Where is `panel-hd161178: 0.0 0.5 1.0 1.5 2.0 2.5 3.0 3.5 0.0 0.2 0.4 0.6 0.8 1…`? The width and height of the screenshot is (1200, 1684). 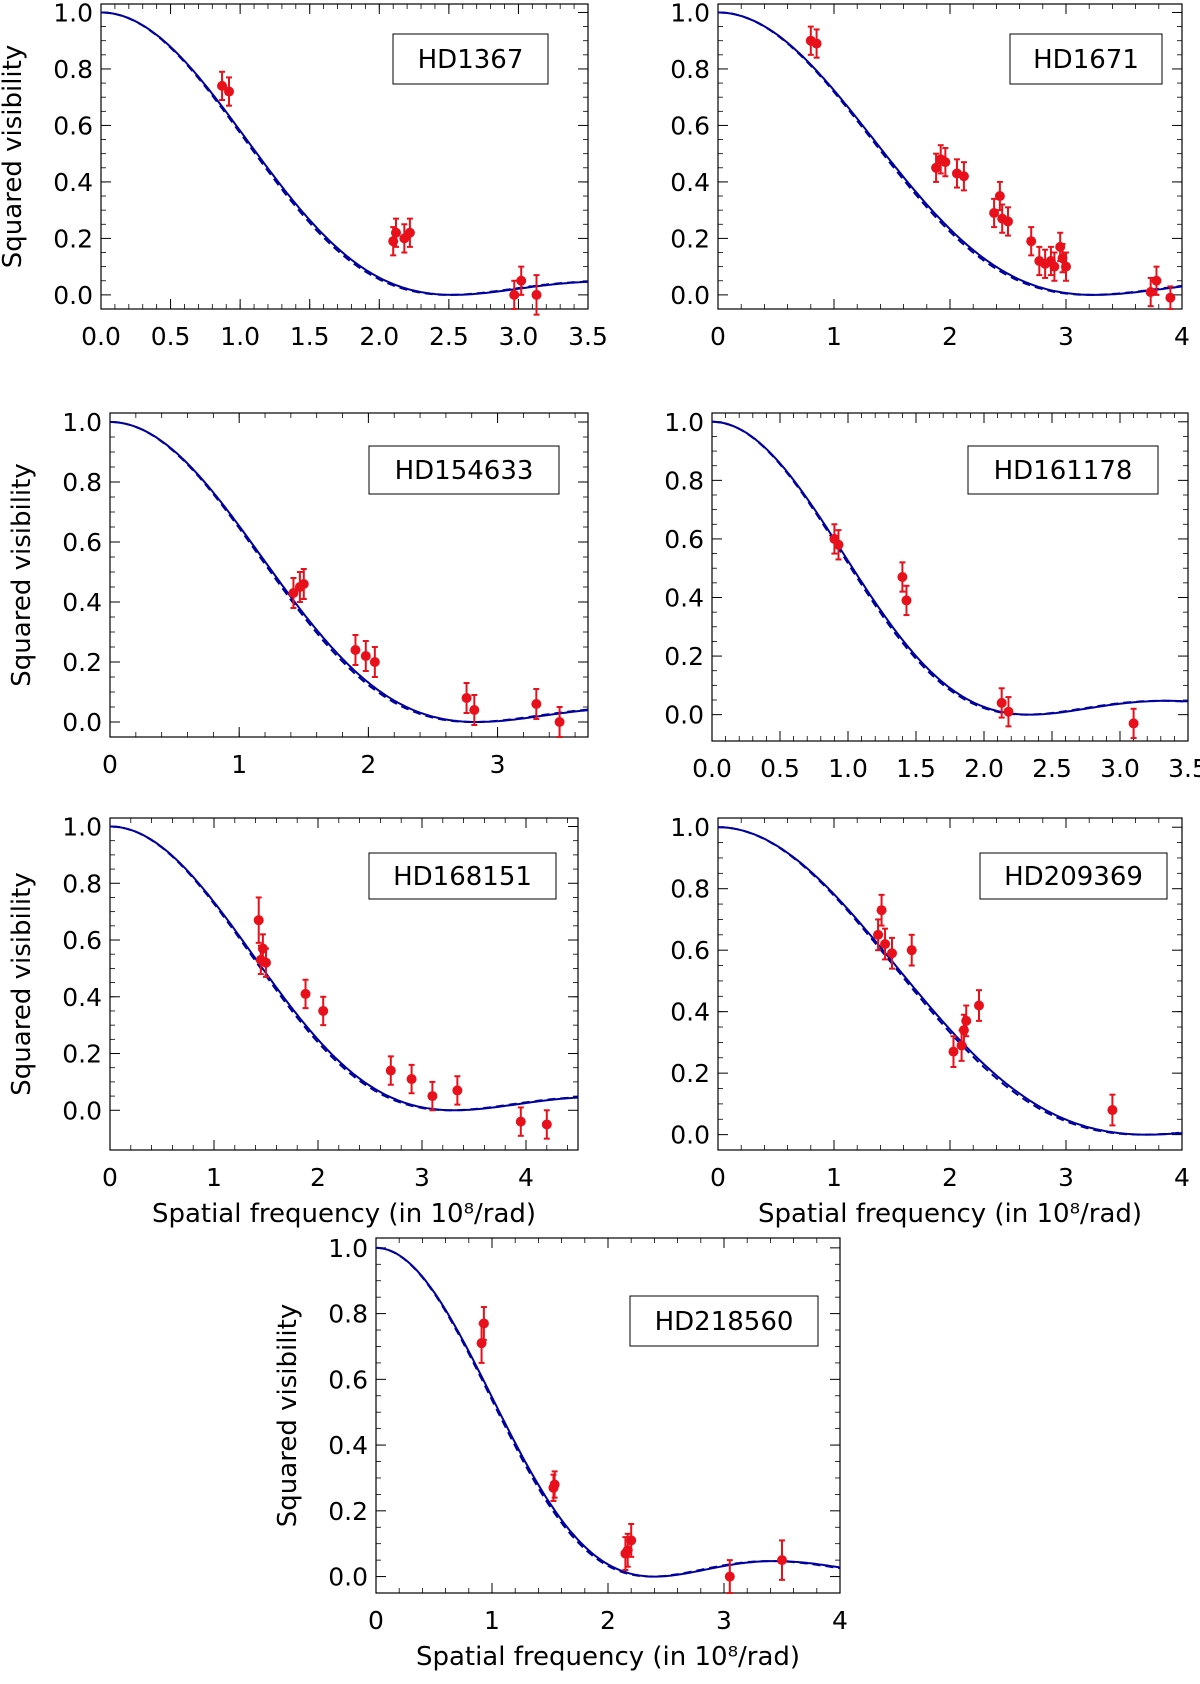
panel-hd161178: 0.0 0.5 1.0 1.5 2.0 2.5 3.0 3.5 0.0 0.2 0.4 0.6 0.8 1… is located at coordinates (932, 595).